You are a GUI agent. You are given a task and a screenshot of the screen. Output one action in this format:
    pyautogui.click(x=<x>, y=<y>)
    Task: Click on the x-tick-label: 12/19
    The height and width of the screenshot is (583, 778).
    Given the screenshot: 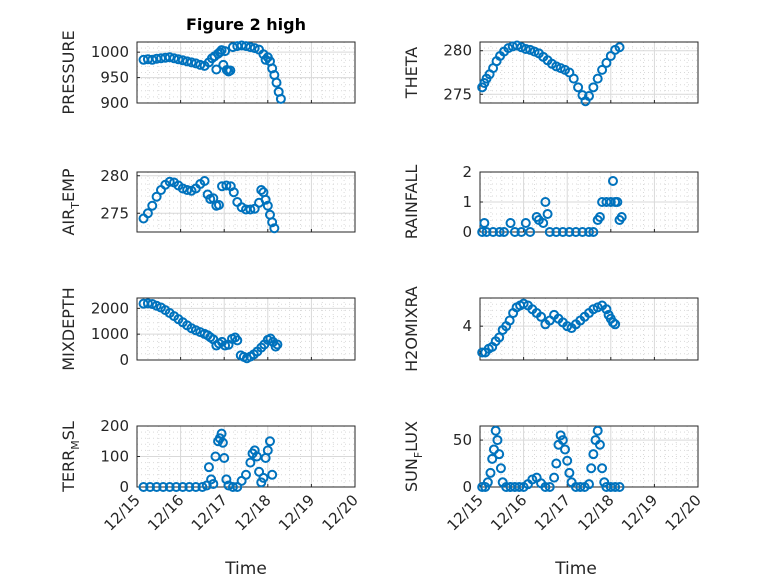 What is the action you would take?
    pyautogui.click(x=296, y=512)
    